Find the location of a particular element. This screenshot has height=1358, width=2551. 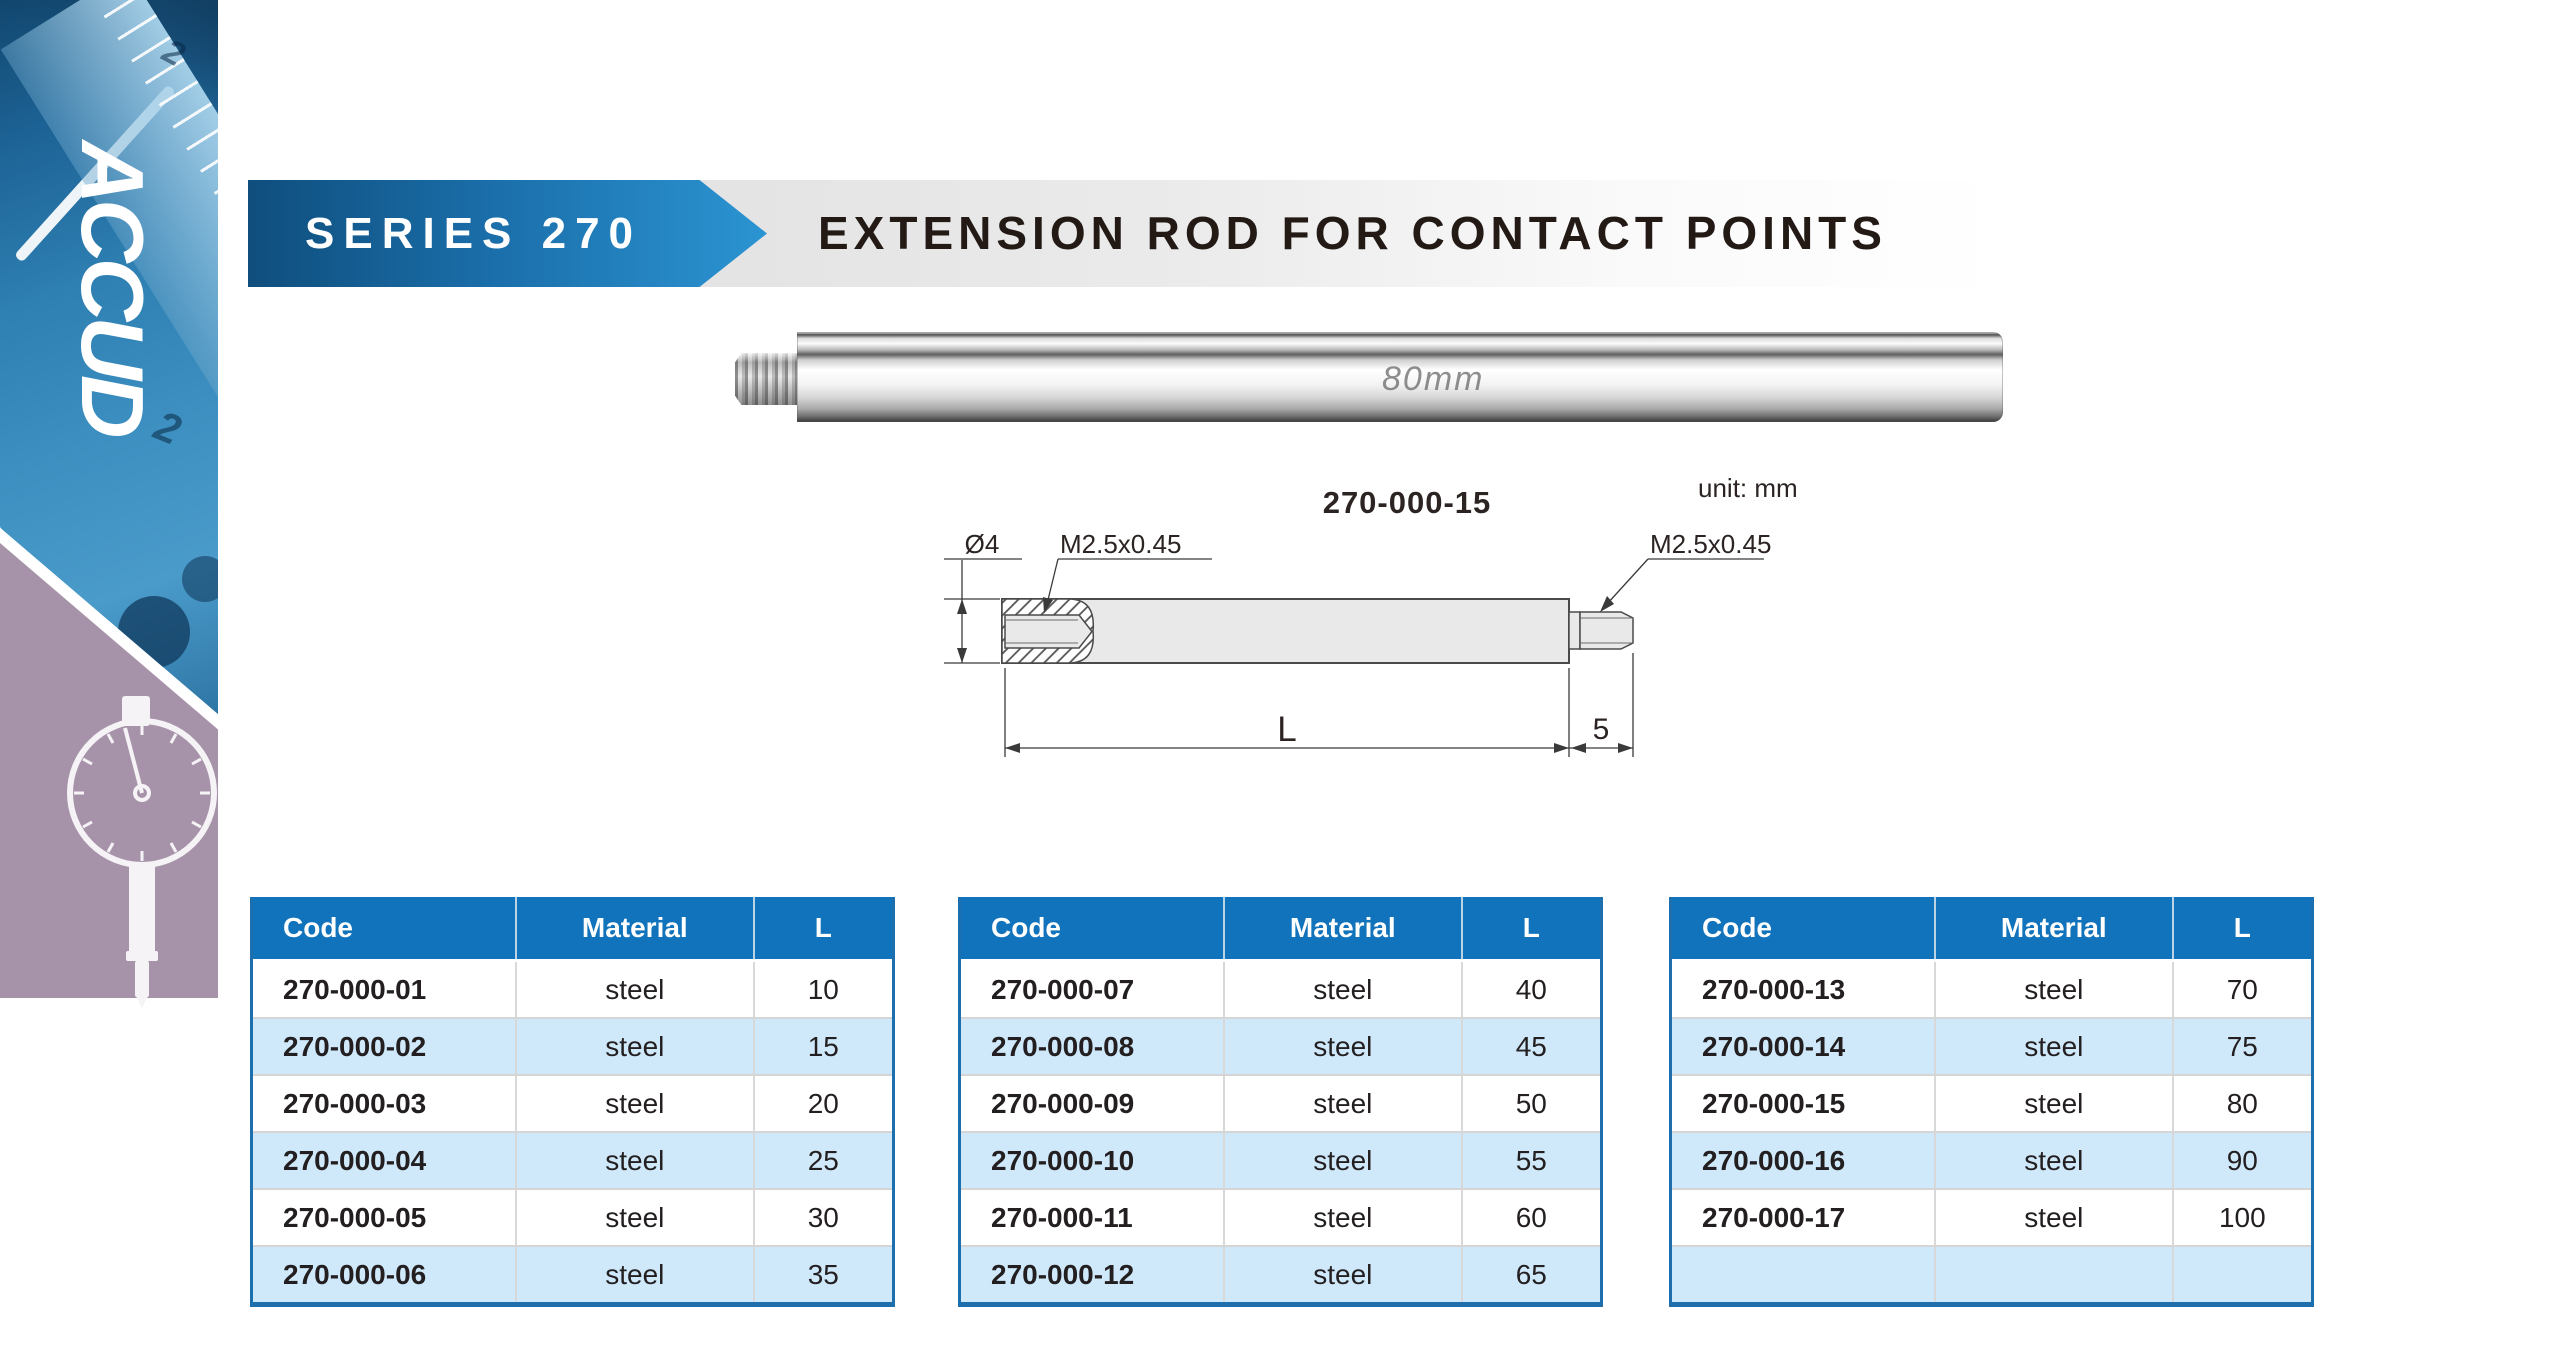

table-row: 270-000-17 steel 100 is located at coordinates (1991, 1216).